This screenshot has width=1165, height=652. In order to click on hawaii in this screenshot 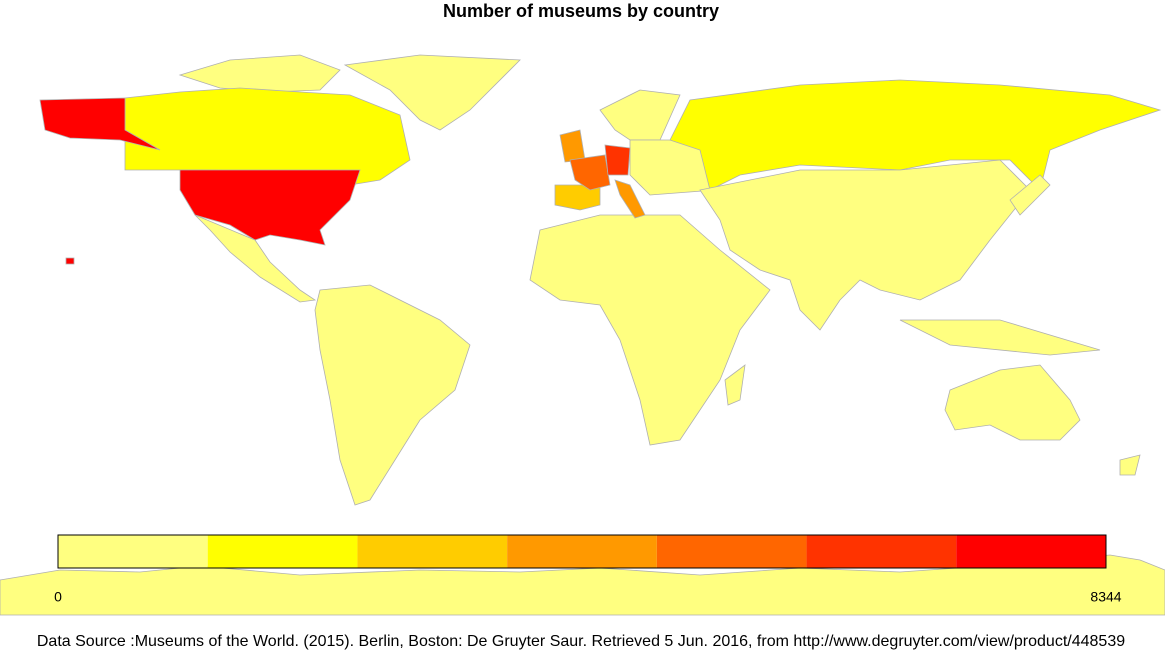, I will do `click(70, 261)`.